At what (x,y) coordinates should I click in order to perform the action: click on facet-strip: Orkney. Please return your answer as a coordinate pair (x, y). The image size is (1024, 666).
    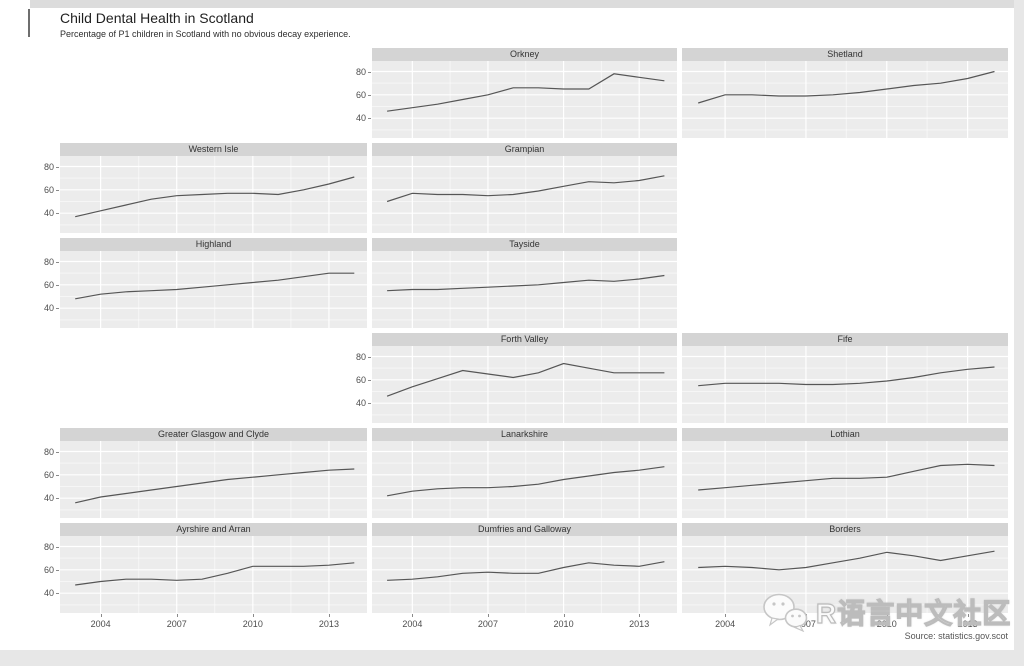
    Looking at the image, I should click on (524, 54).